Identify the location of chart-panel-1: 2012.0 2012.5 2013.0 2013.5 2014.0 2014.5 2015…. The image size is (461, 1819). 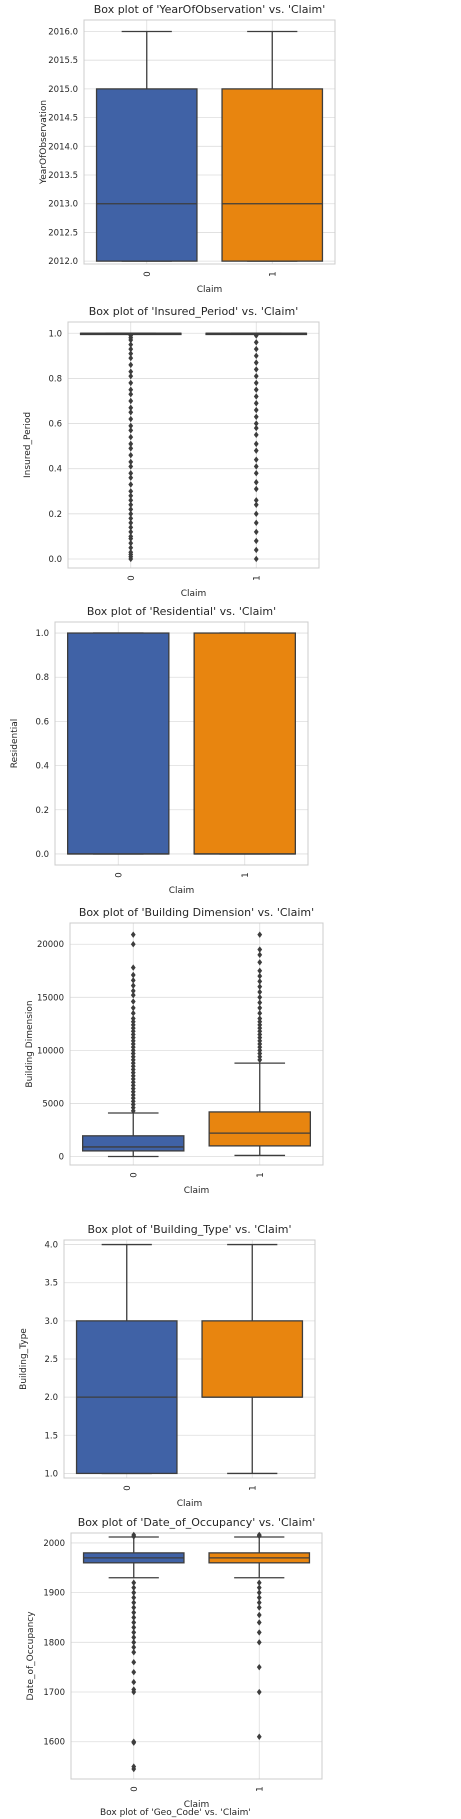
(187, 149).